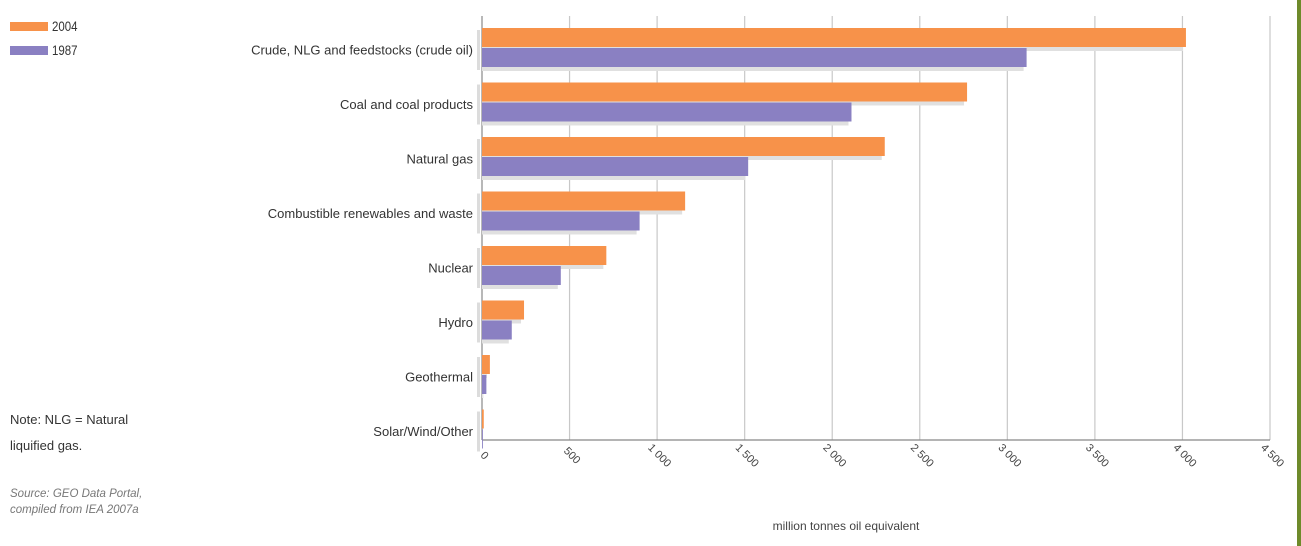 This screenshot has width=1301, height=546. Describe the element at coordinates (846, 526) in the screenshot. I see `x-axis-title: million tonnes oil equivalent` at that location.